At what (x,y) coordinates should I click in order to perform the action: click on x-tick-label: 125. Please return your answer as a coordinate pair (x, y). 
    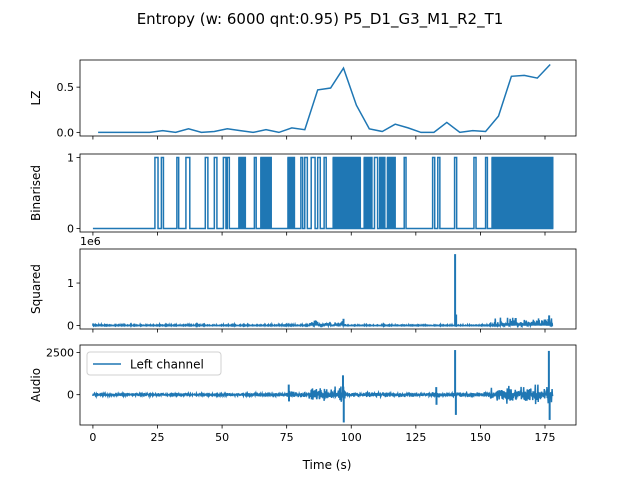
    Looking at the image, I should click on (415, 437).